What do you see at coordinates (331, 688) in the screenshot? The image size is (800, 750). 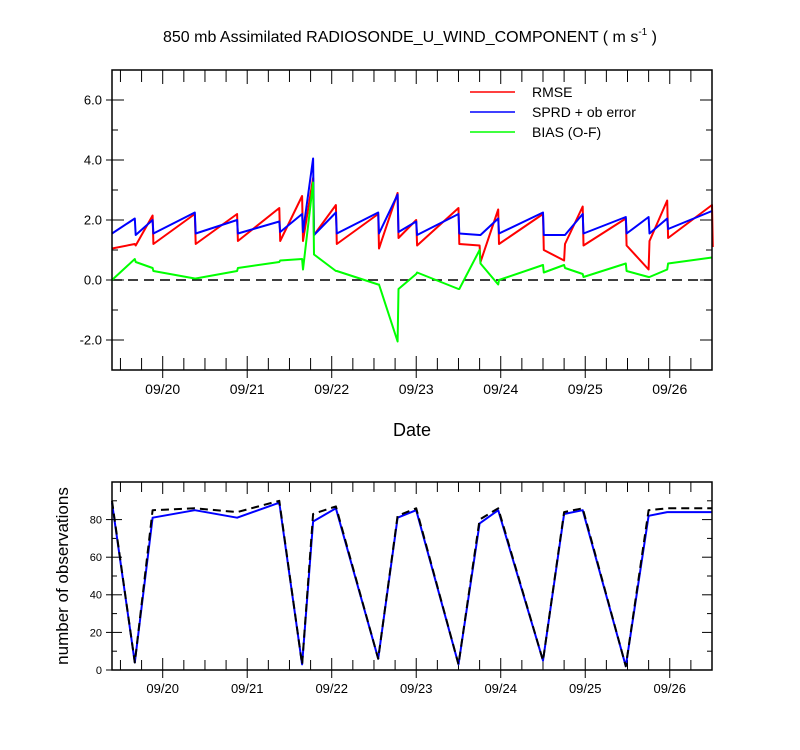 I see `bottom-x-tick-label: 09/22` at bounding box center [331, 688].